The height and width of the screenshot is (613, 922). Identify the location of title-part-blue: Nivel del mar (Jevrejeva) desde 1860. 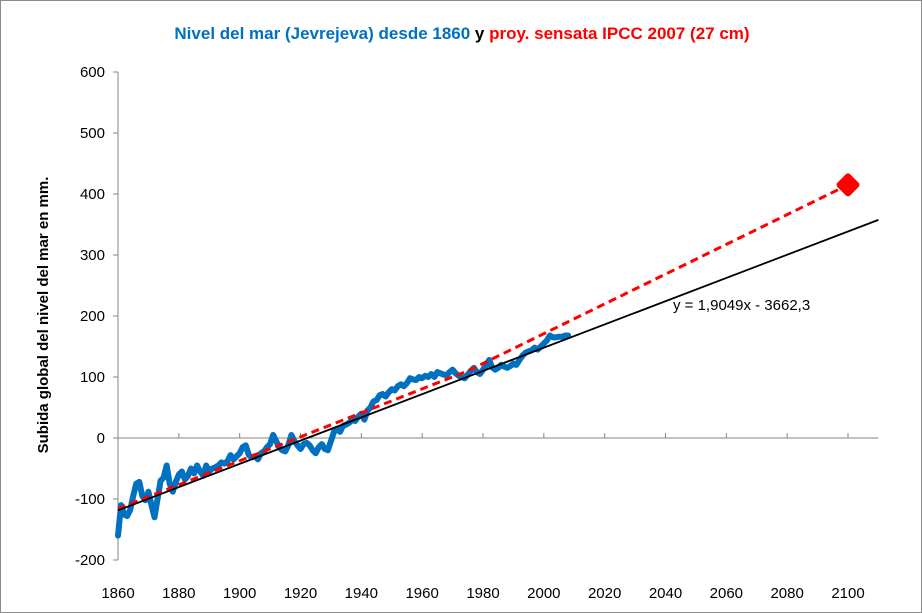
(322, 33).